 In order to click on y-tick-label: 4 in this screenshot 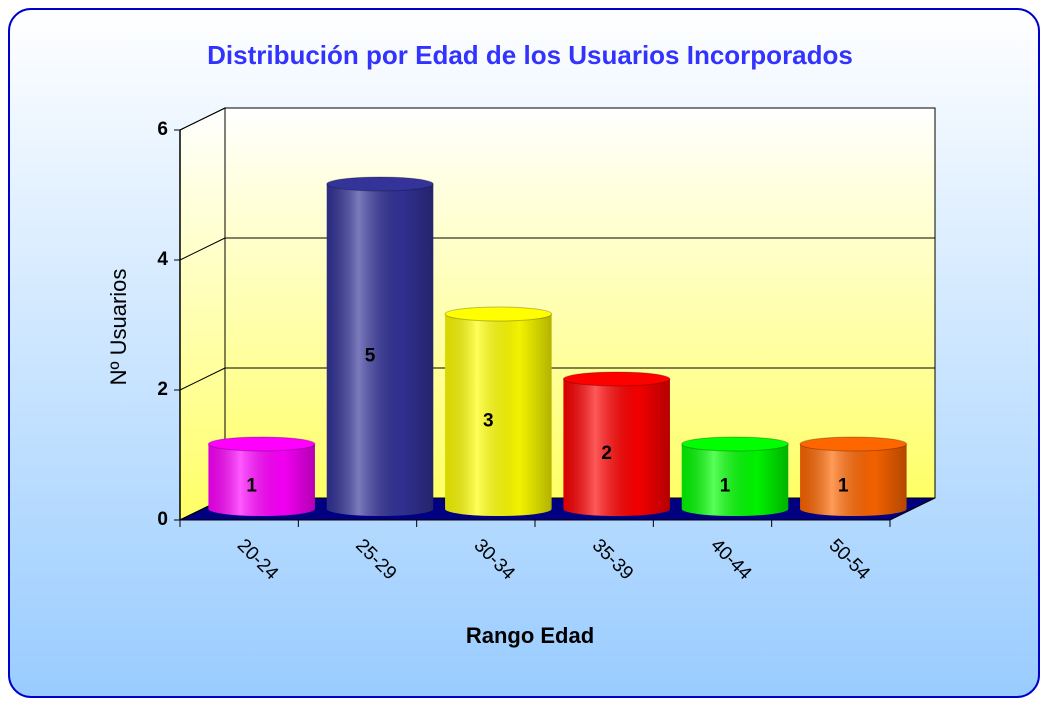, I will do `click(162, 259)`.